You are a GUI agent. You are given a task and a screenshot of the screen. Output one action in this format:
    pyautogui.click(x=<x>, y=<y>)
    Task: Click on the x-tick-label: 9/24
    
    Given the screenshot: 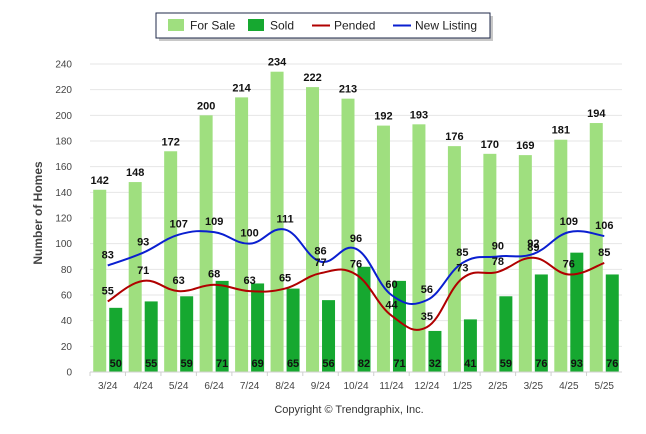 What is the action you would take?
    pyautogui.click(x=321, y=386)
    